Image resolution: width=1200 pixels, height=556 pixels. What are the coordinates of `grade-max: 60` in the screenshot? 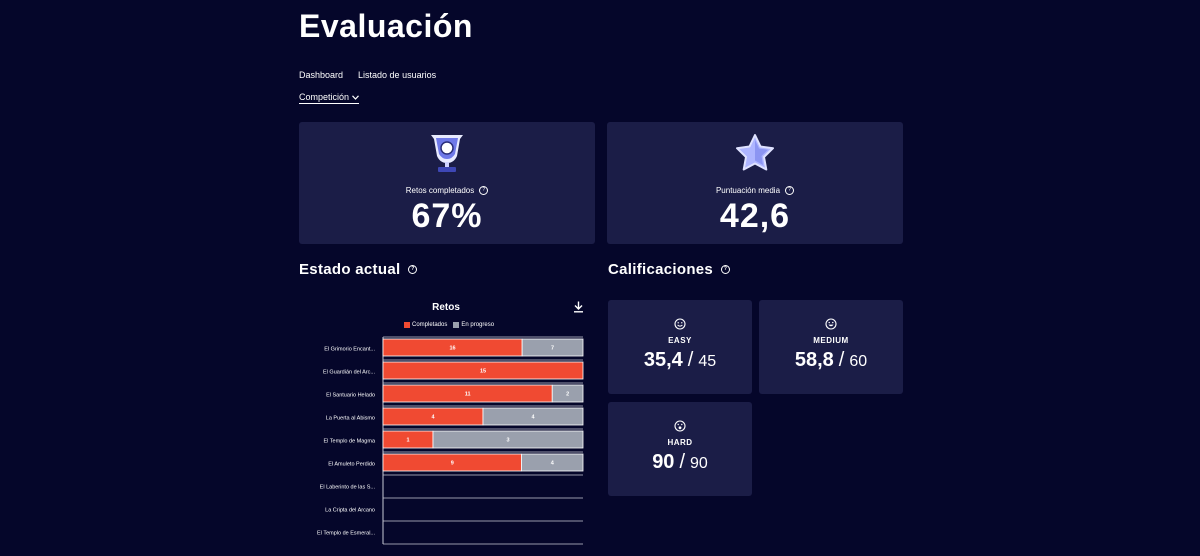 It's located at (858, 361).